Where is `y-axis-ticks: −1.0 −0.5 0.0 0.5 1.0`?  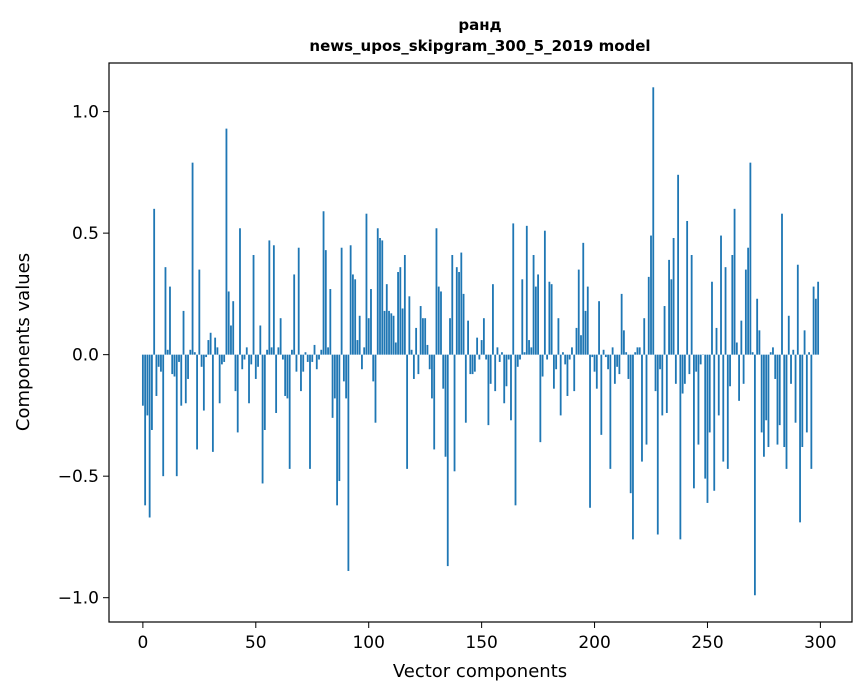
y-axis-ticks: −1.0 −0.5 0.0 0.5 1.0 is located at coordinates (83, 356).